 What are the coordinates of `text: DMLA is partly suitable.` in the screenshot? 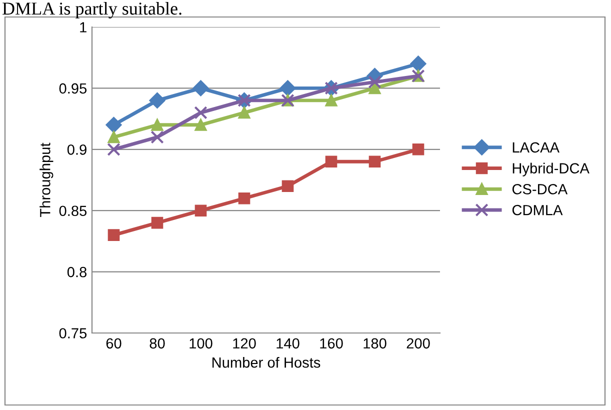 It's located at (92, 10).